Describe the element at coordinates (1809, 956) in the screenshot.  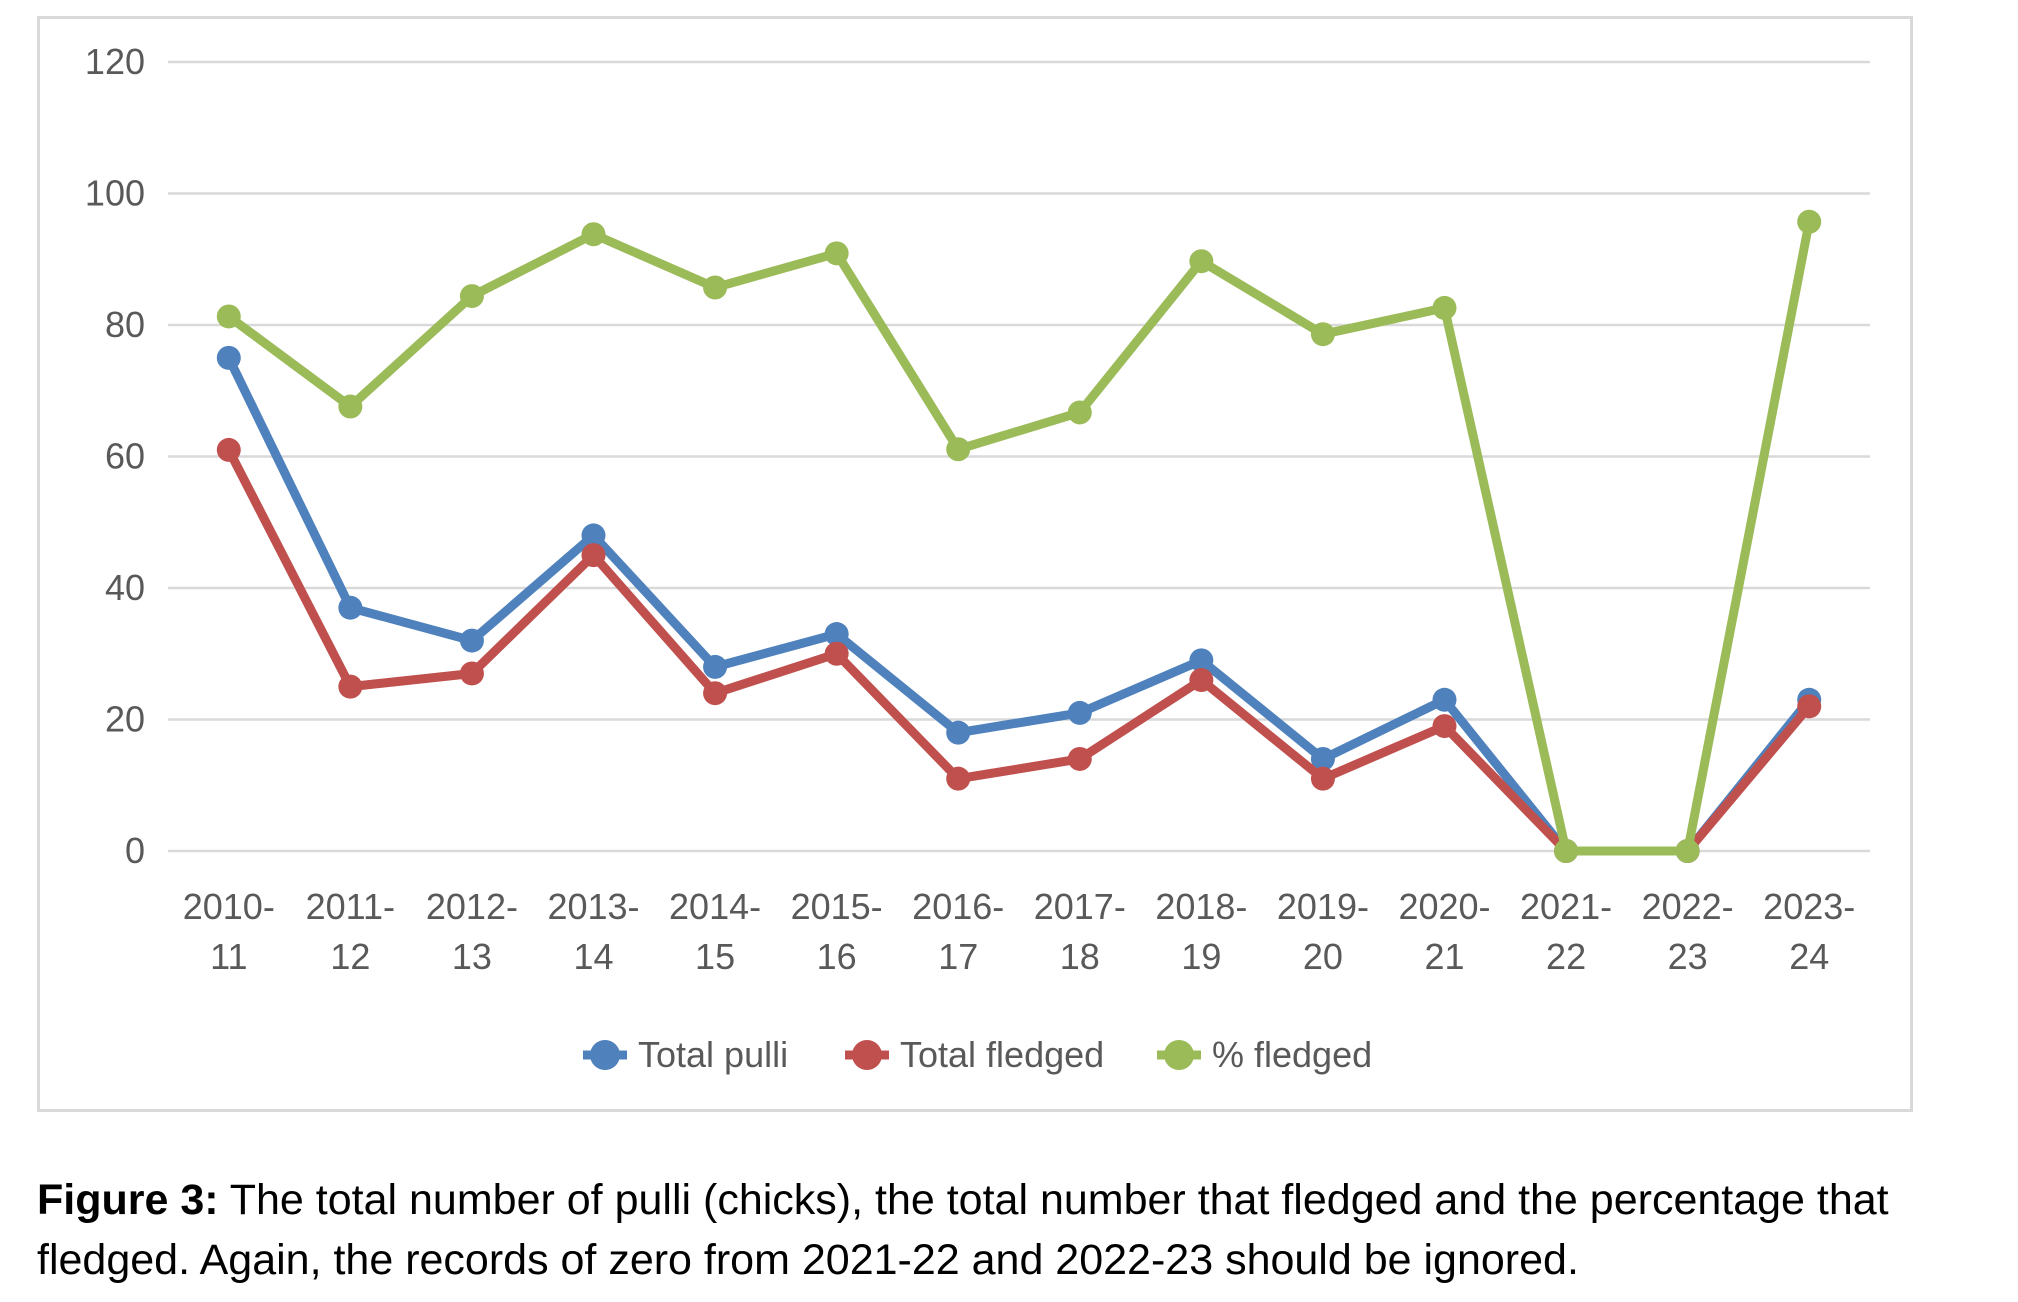
I see `x-tick-label: 24` at that location.